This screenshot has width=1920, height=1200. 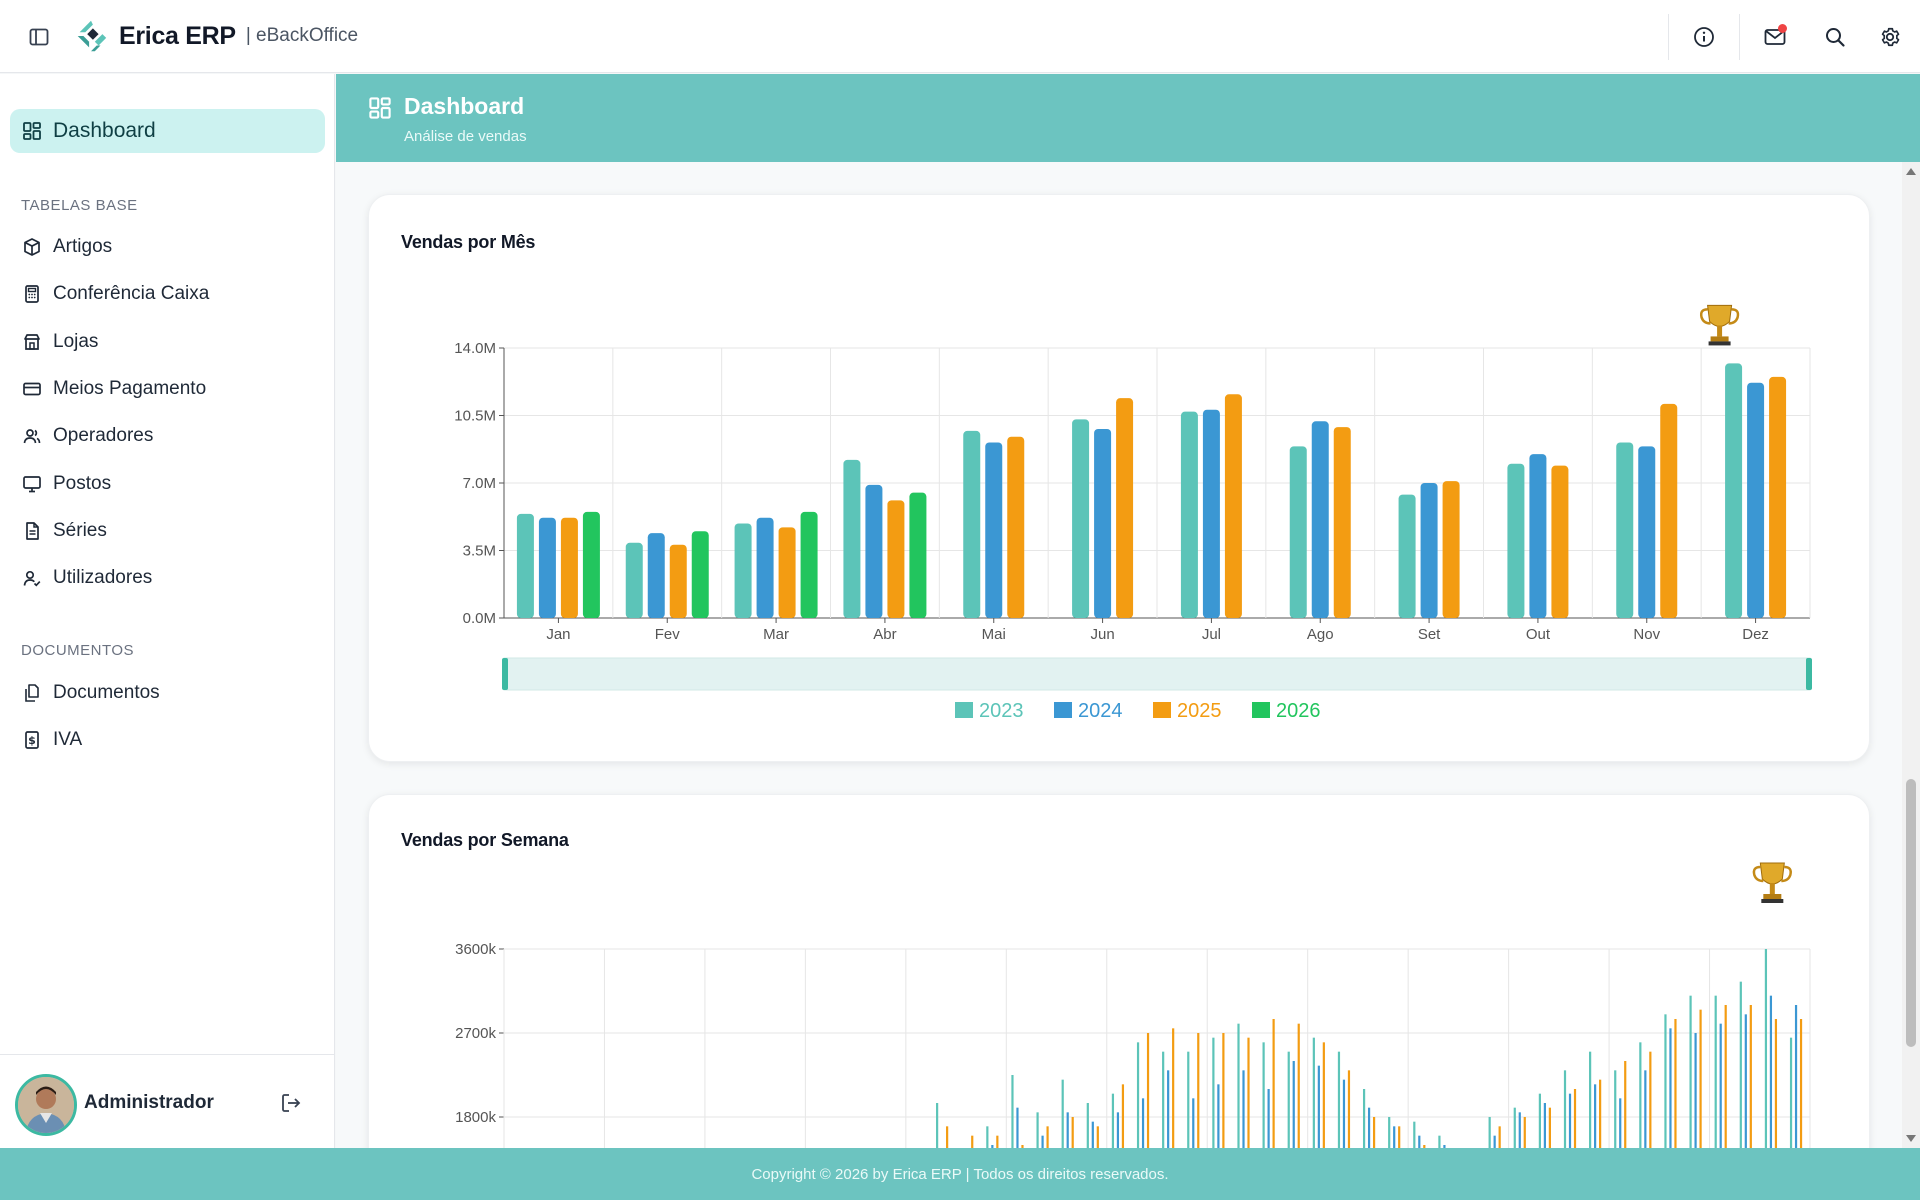 I want to click on zoom-slider-handle-right, so click(x=1809, y=674).